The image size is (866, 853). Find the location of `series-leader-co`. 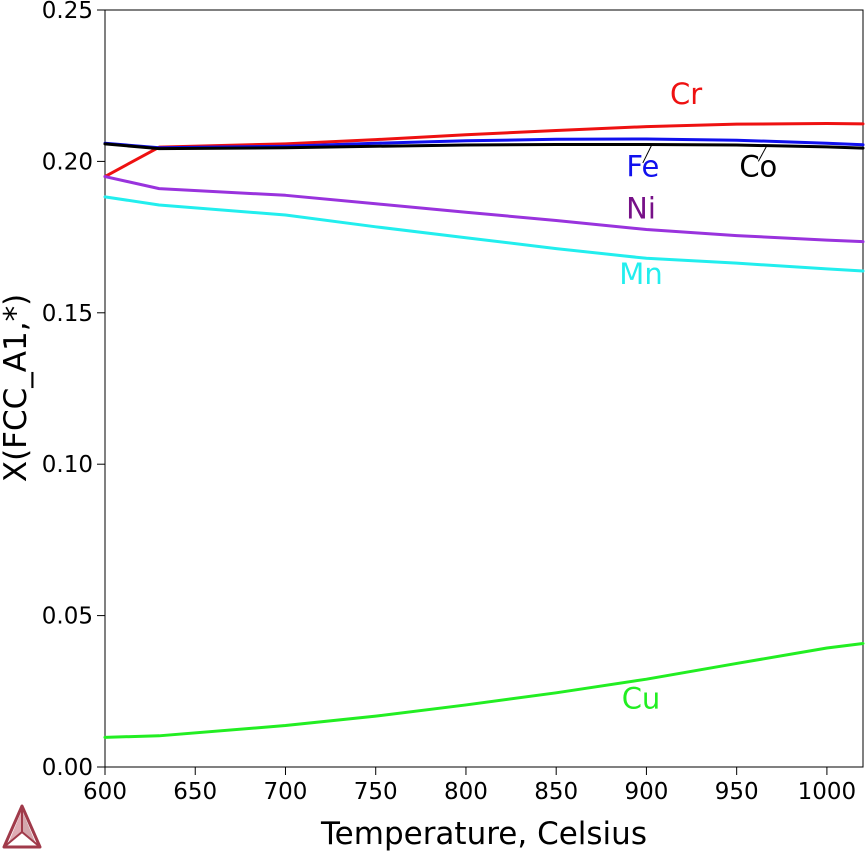

series-leader-co is located at coordinates (762, 153).